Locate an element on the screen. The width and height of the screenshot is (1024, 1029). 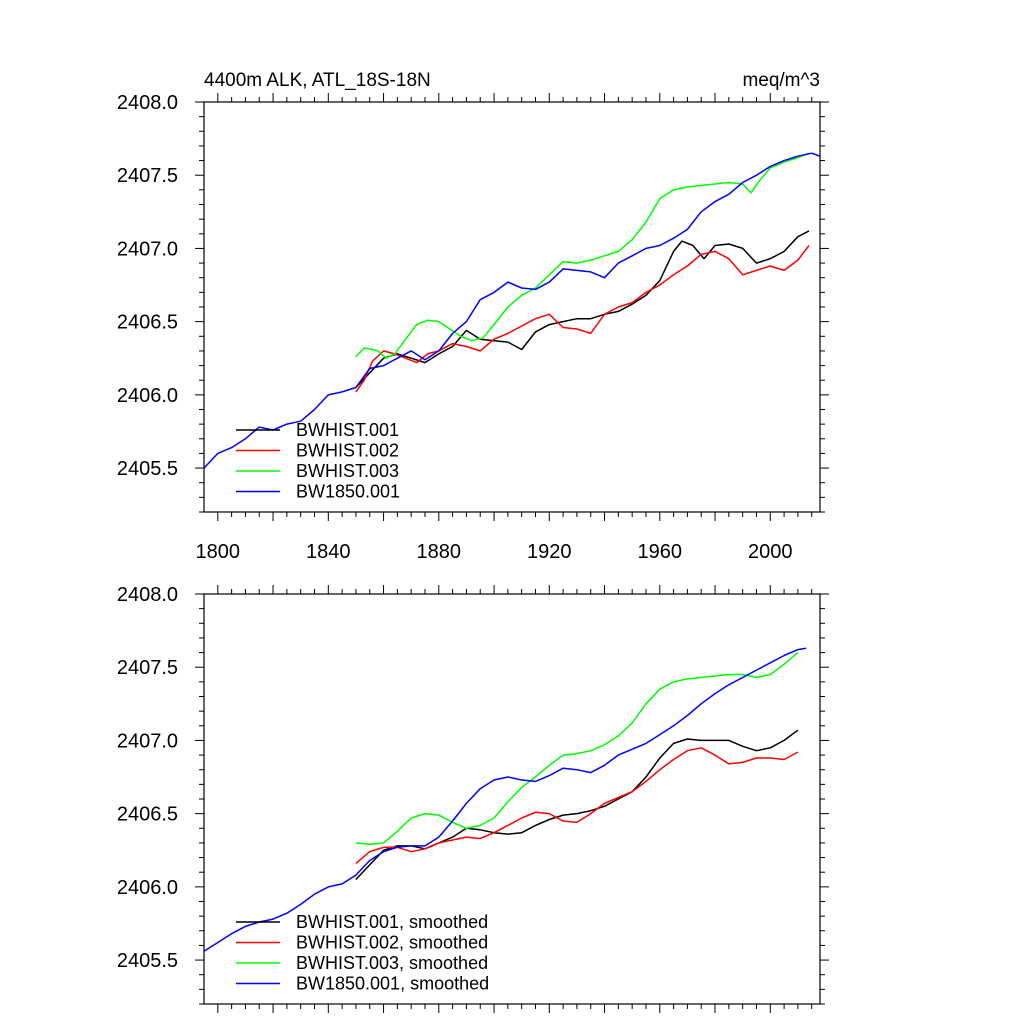
legend-label-3: BWHIST.003, smoothed is located at coordinates (392, 963).